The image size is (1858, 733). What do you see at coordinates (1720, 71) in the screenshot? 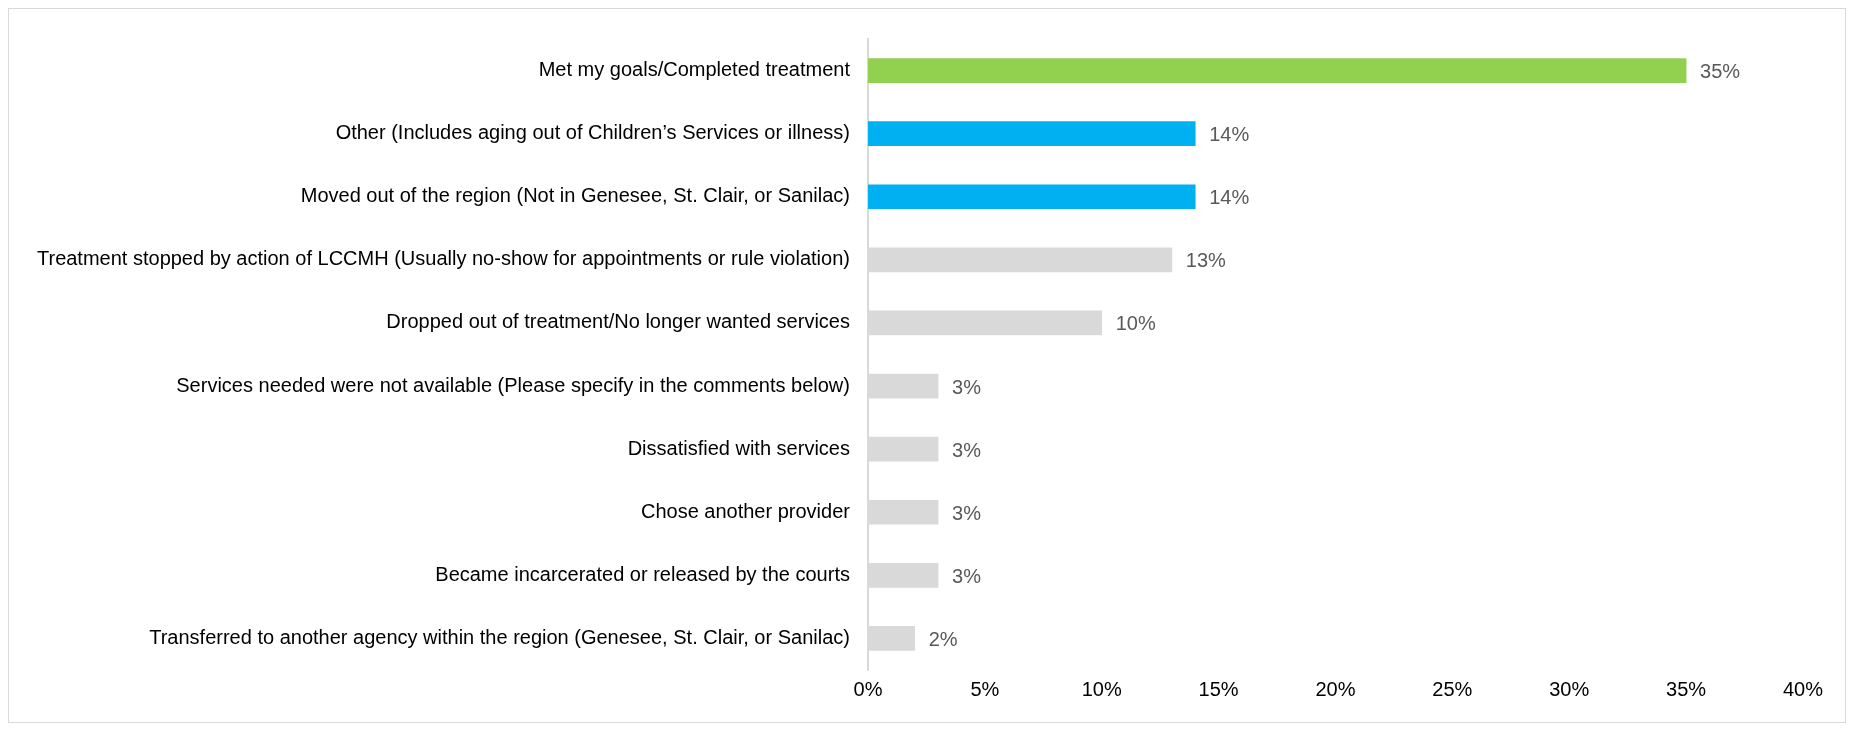
I see `data-label: 35%` at bounding box center [1720, 71].